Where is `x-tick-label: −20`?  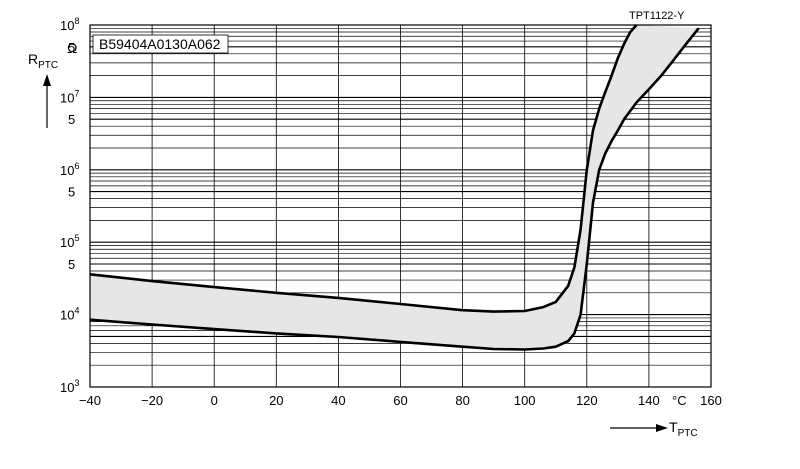 x-tick-label: −20 is located at coordinates (152, 400).